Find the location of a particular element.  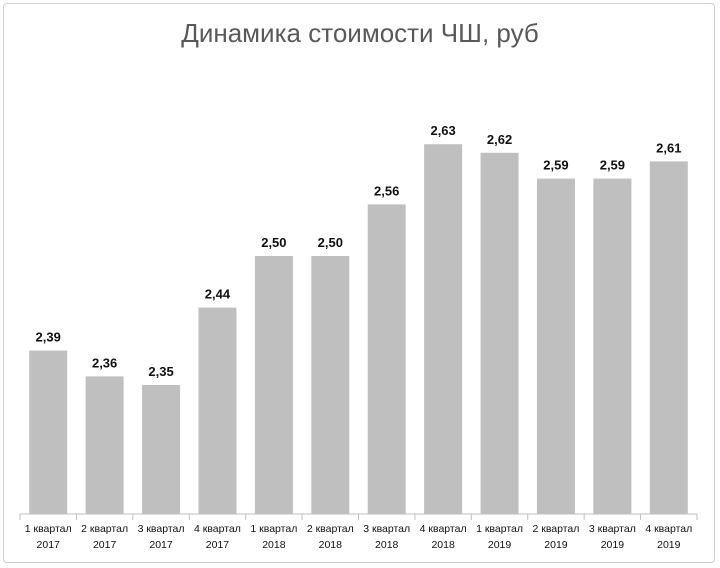

chart-title: Динамика стоимости ЧШ, руб is located at coordinates (360, 33).